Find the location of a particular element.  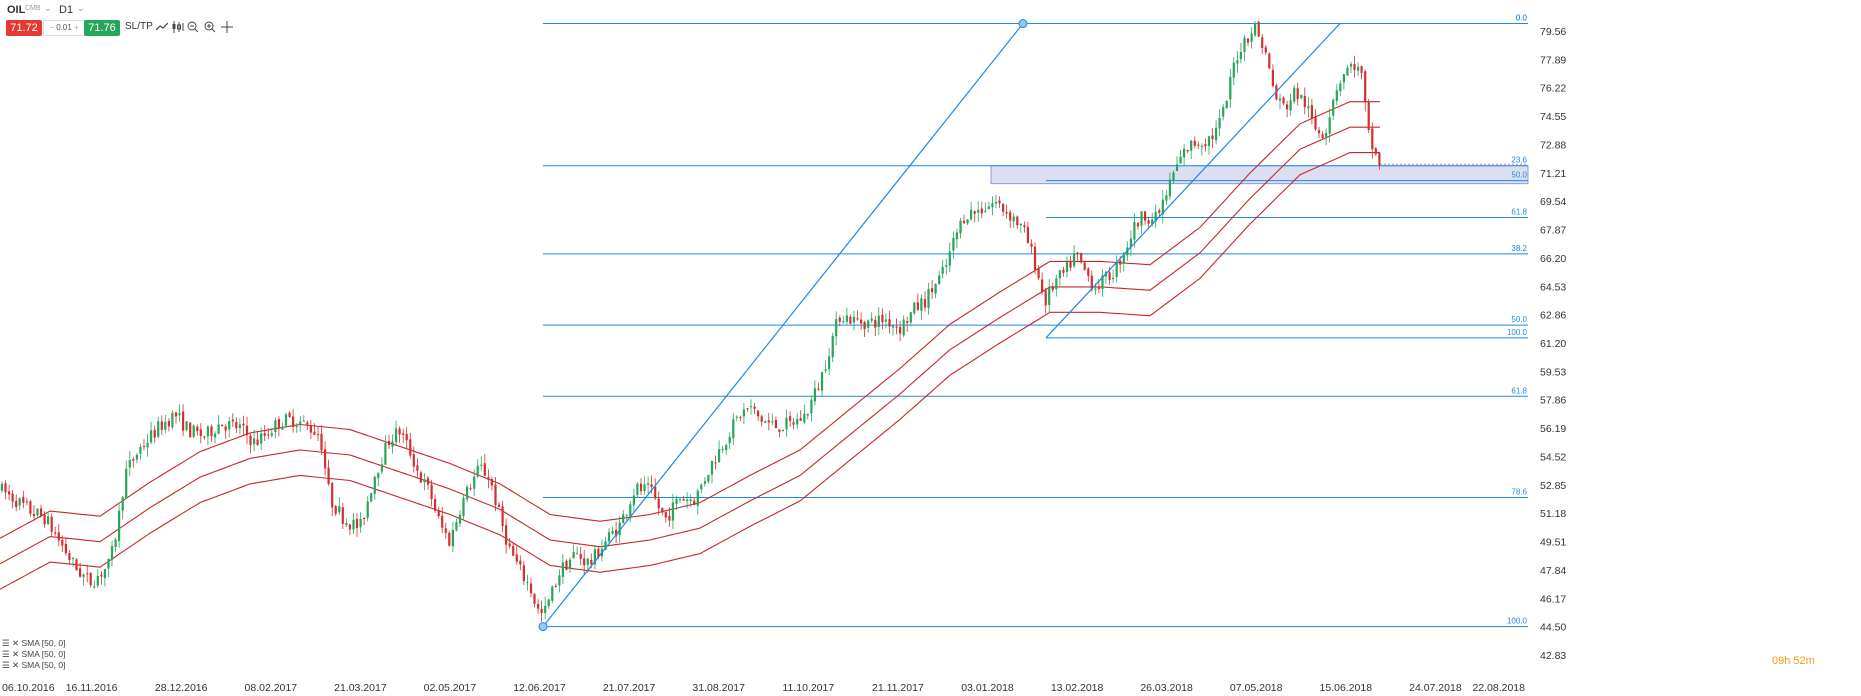

symbol-selector: OIL is located at coordinates (16, 10).